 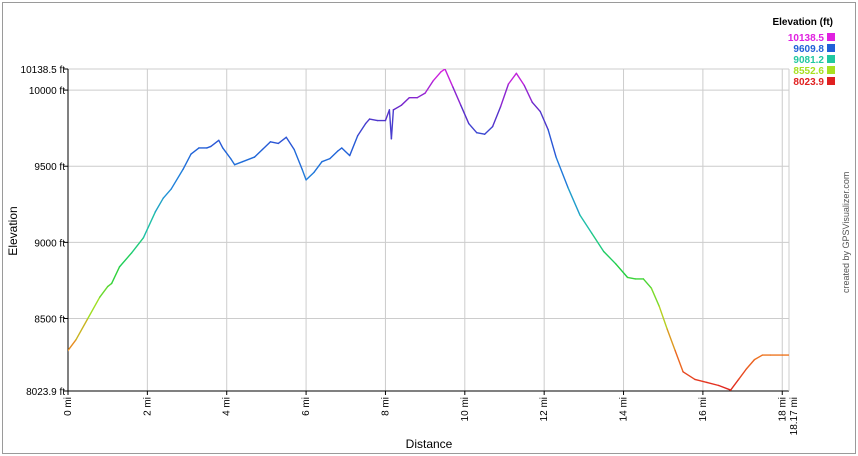 What do you see at coordinates (45, 392) in the screenshot?
I see `y-tick-label: 8023.9 ft` at bounding box center [45, 392].